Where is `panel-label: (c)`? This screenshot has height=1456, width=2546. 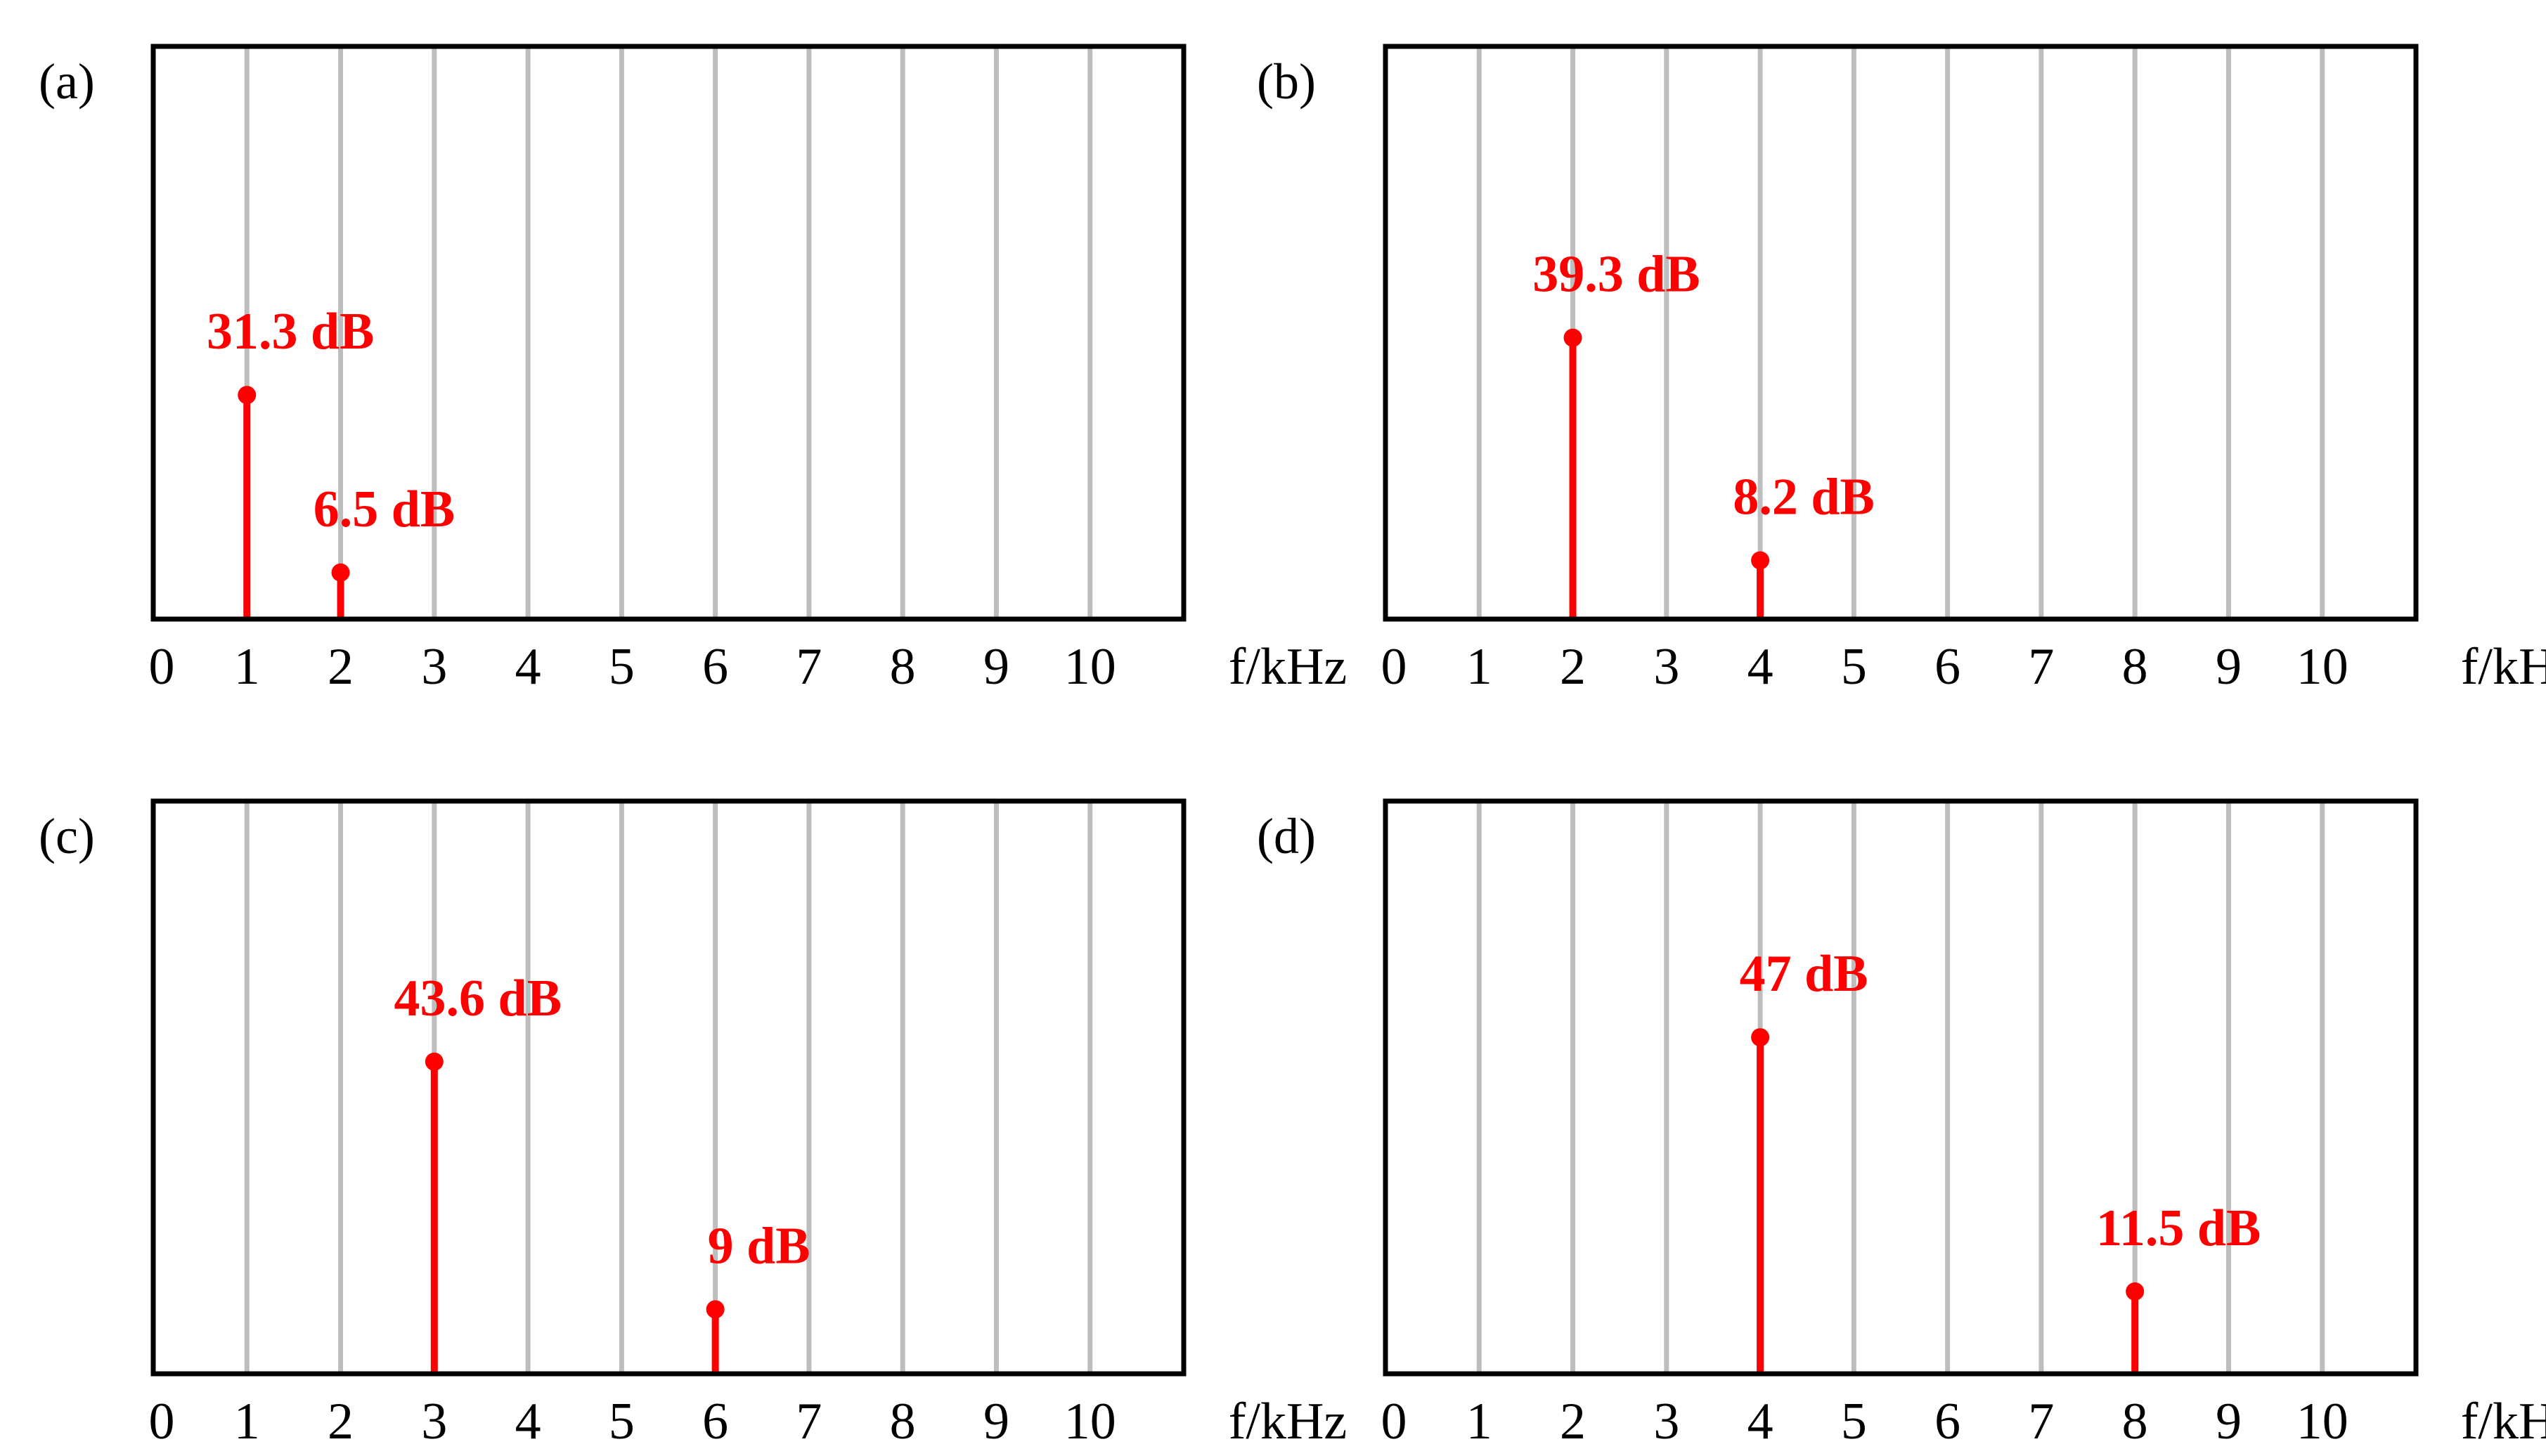
panel-label: (c) is located at coordinates (67, 836).